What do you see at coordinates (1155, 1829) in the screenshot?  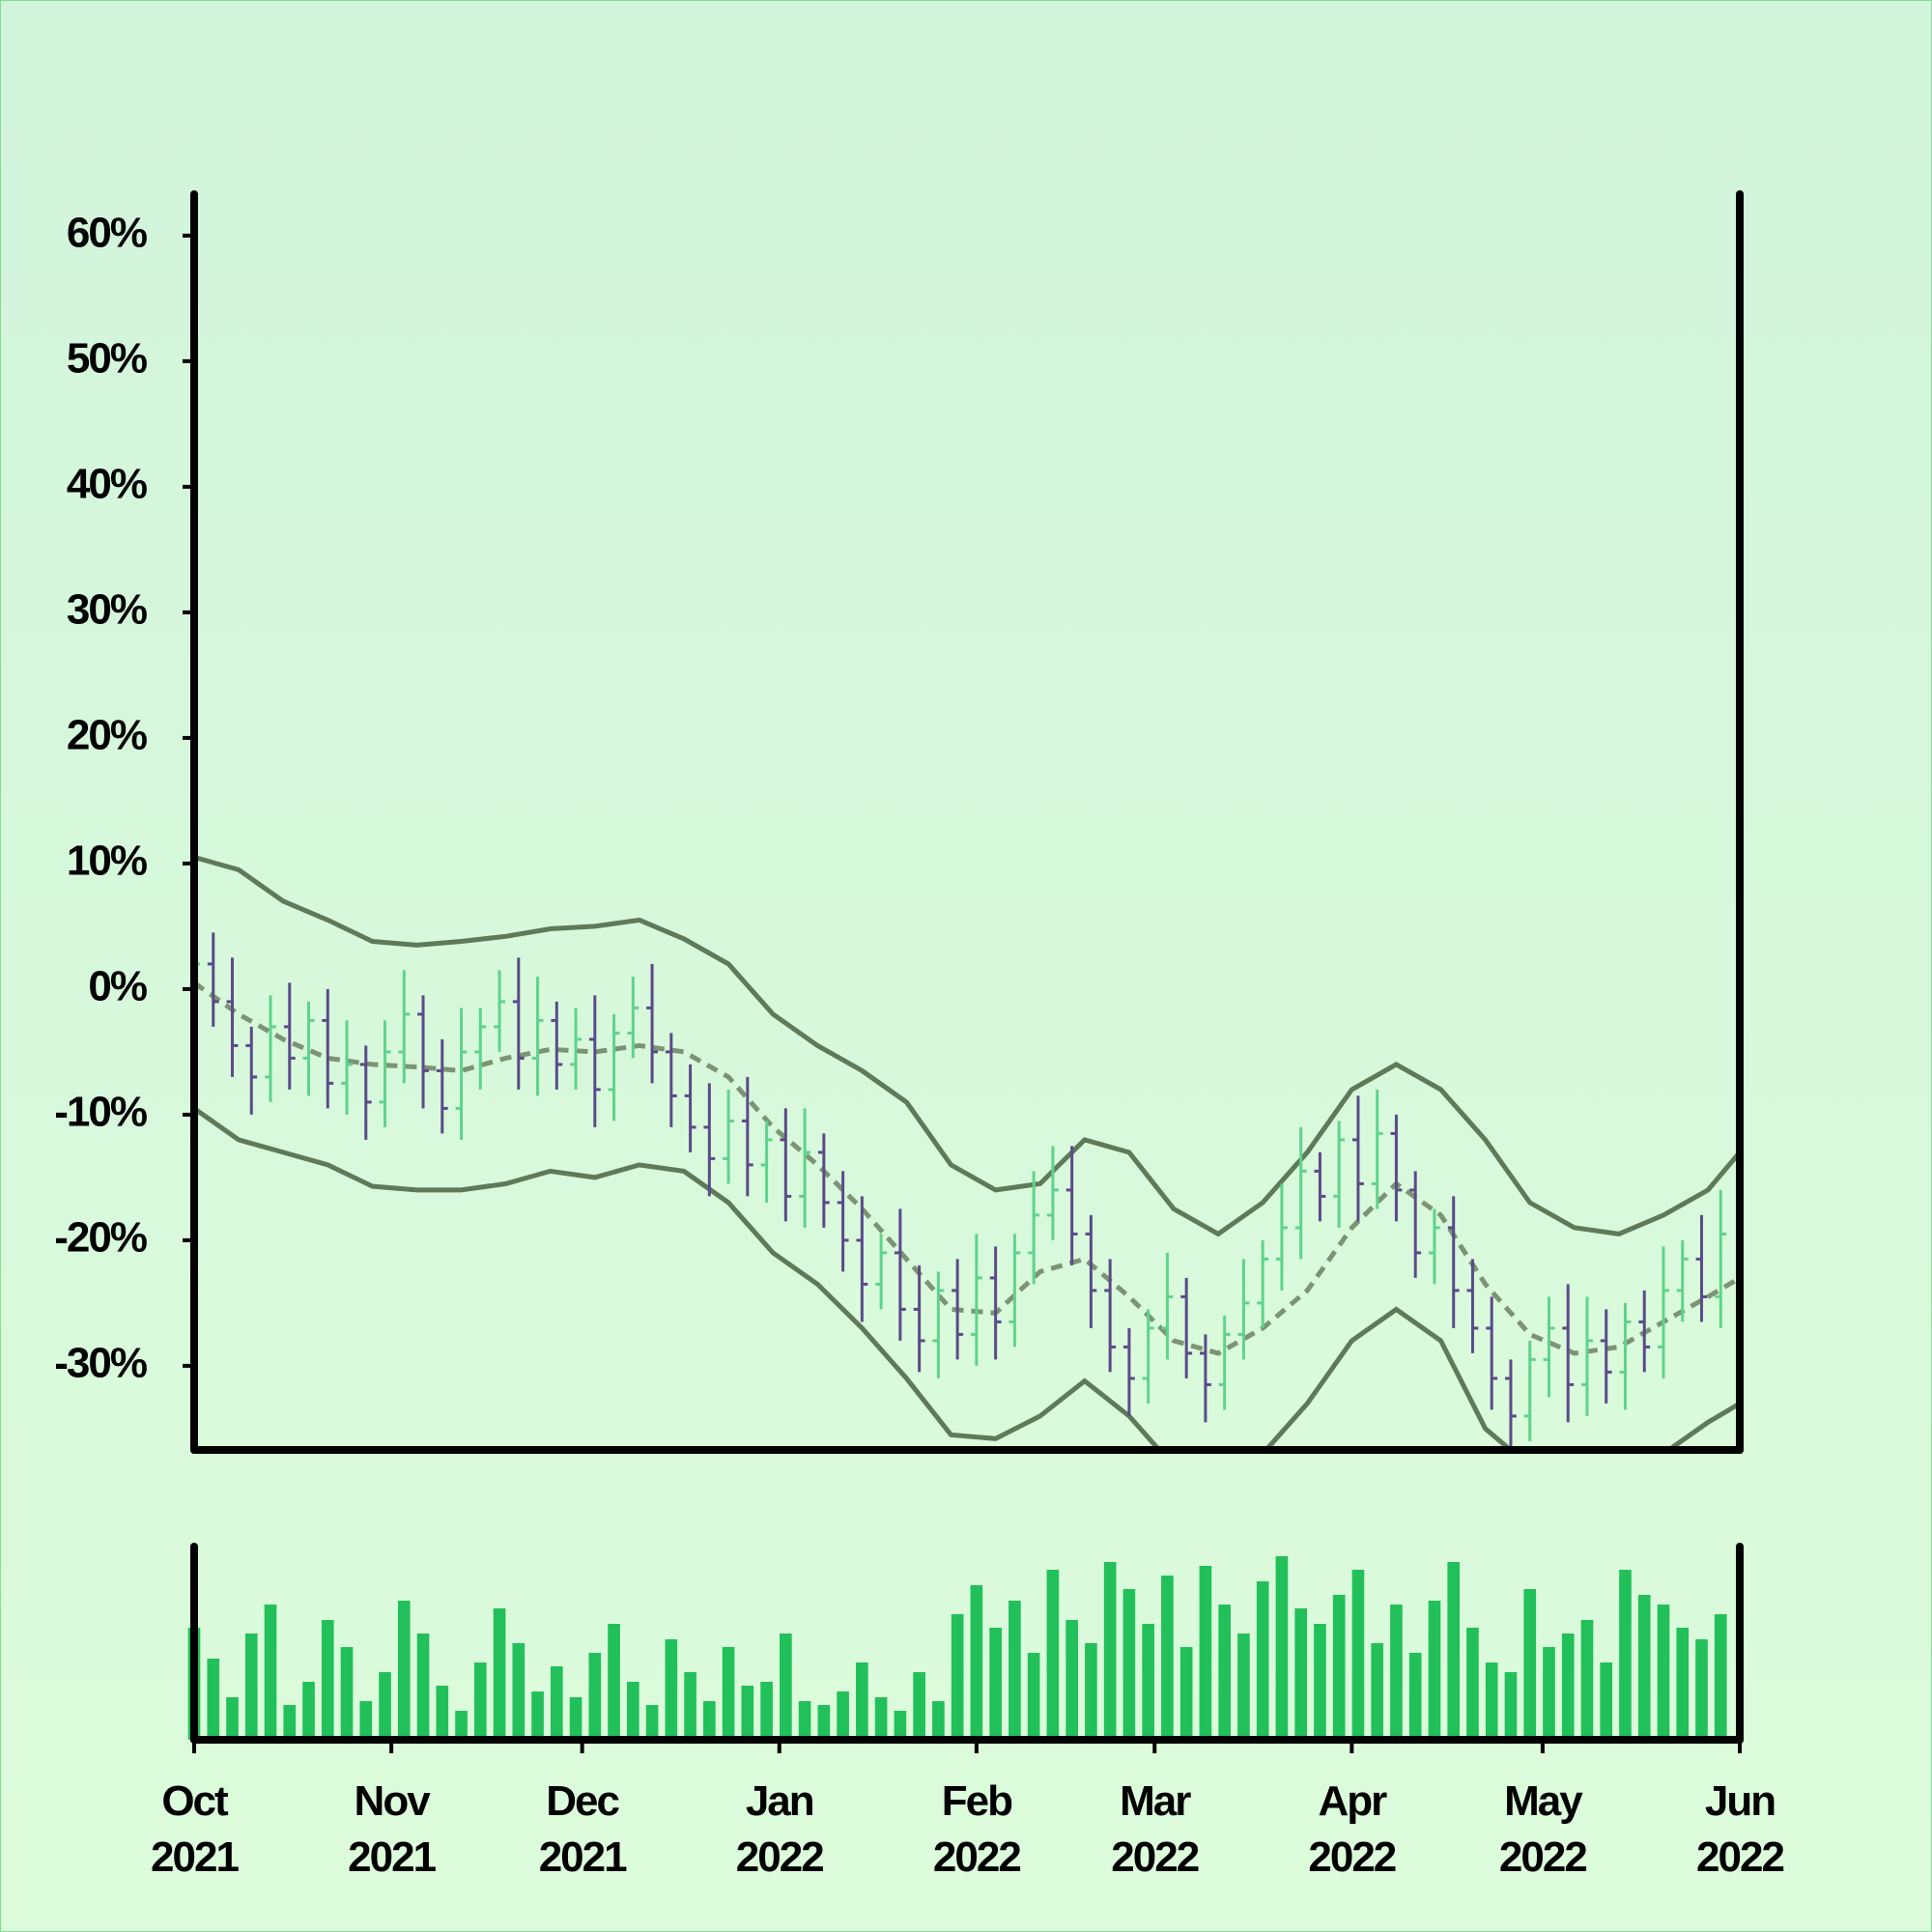 I see `x-tick-label: Mar 2022` at bounding box center [1155, 1829].